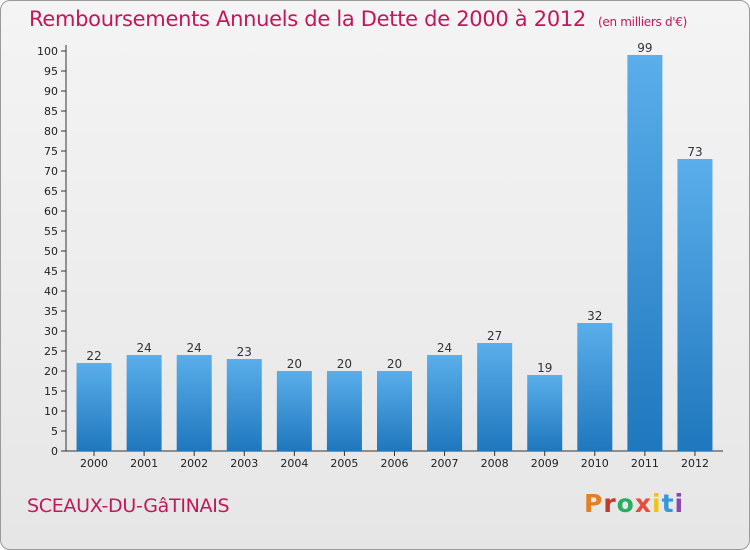  What do you see at coordinates (51, 231) in the screenshot?
I see `y-tick-label: 55` at bounding box center [51, 231].